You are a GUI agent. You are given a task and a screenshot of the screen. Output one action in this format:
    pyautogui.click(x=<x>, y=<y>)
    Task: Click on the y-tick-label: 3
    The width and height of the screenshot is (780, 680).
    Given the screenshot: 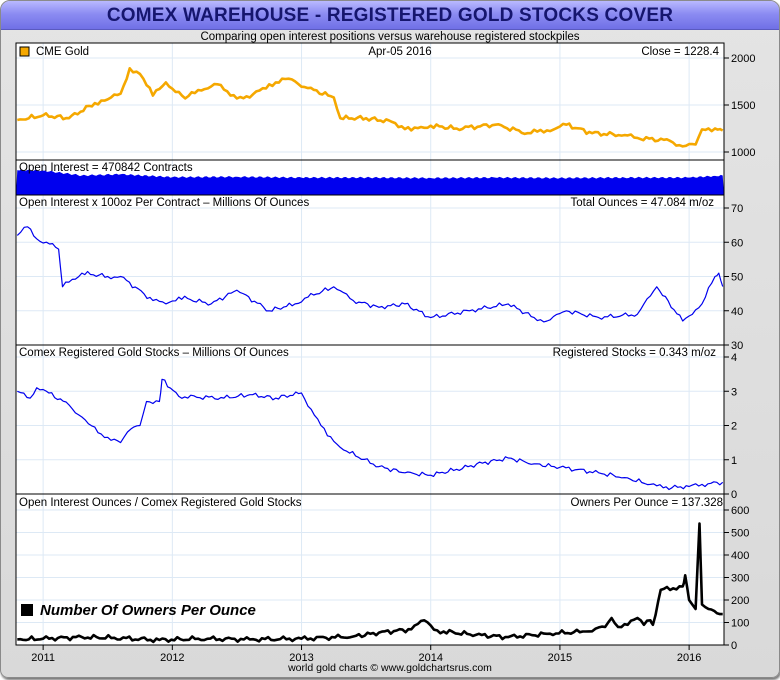 What is the action you would take?
    pyautogui.click(x=734, y=392)
    